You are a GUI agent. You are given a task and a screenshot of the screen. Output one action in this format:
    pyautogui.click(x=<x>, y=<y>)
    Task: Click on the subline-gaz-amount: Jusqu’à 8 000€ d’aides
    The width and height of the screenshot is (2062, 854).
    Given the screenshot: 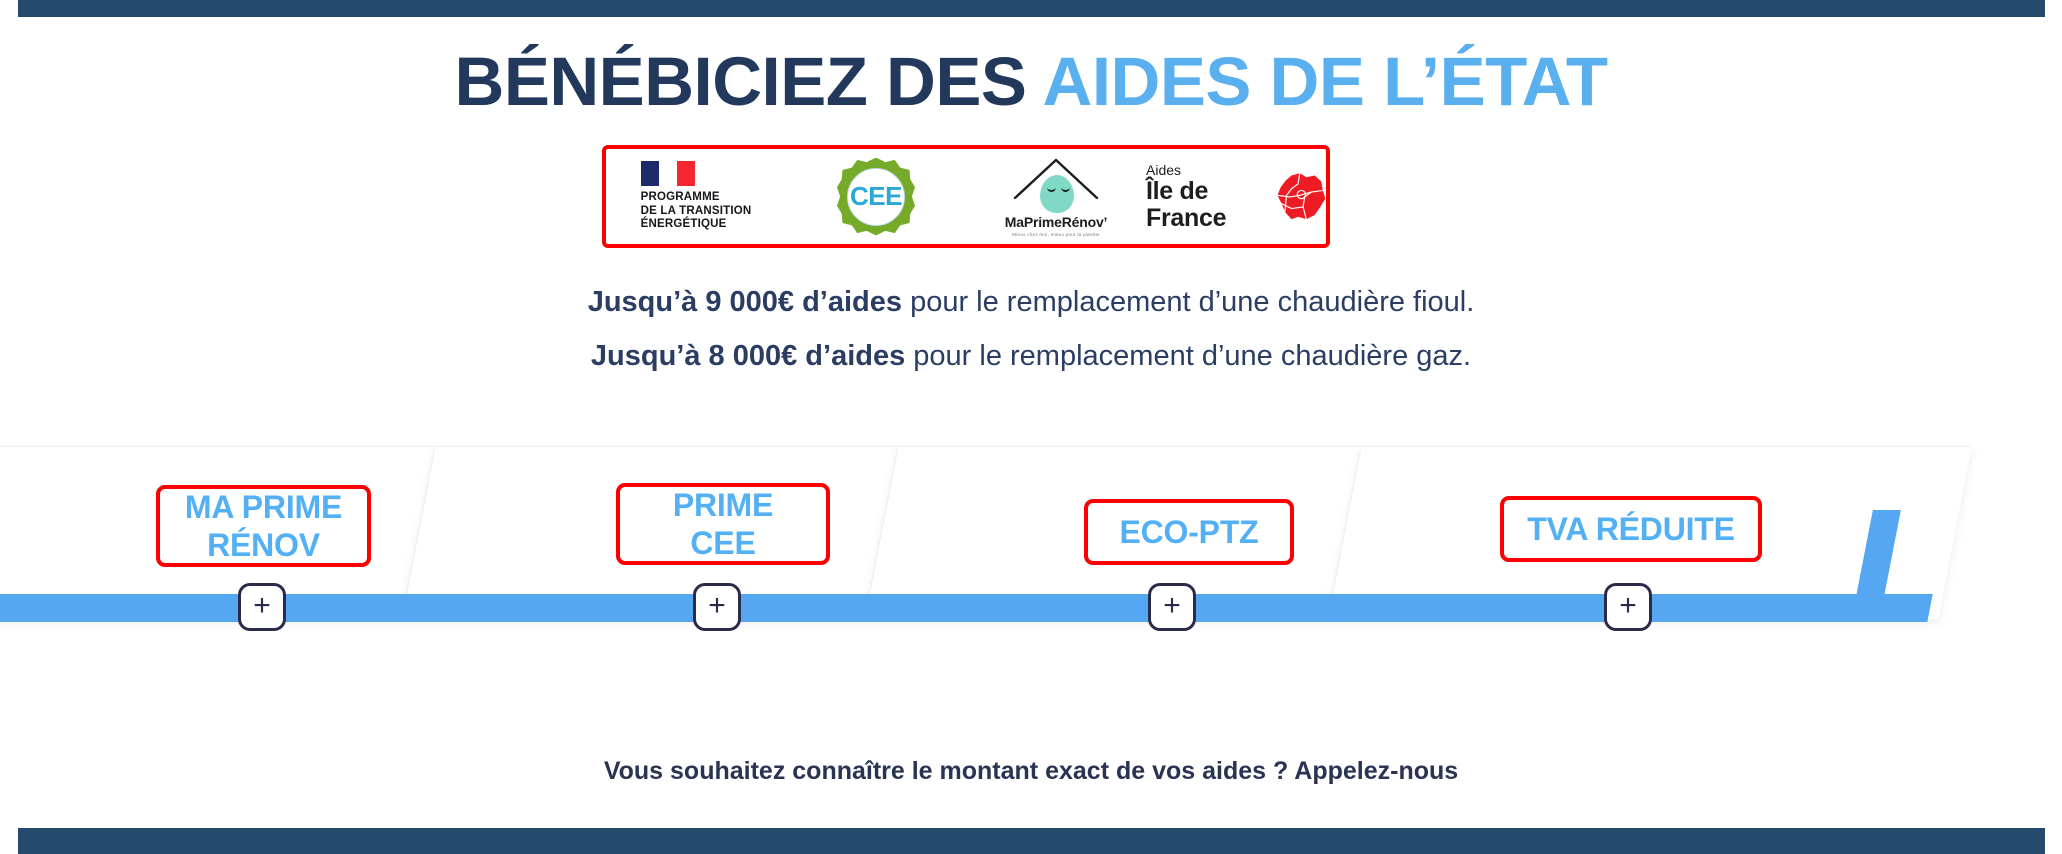 What is the action you would take?
    pyautogui.click(x=748, y=356)
    